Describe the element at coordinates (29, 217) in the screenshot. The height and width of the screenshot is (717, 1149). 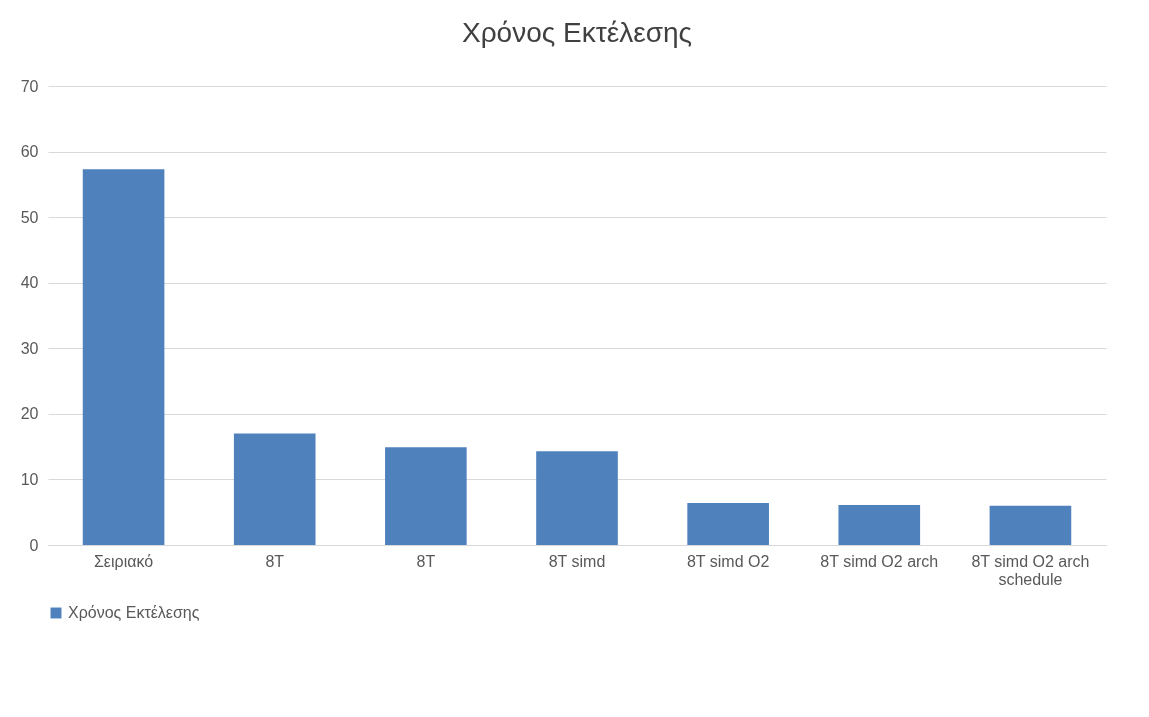
I see `y-tick-label: 50` at that location.